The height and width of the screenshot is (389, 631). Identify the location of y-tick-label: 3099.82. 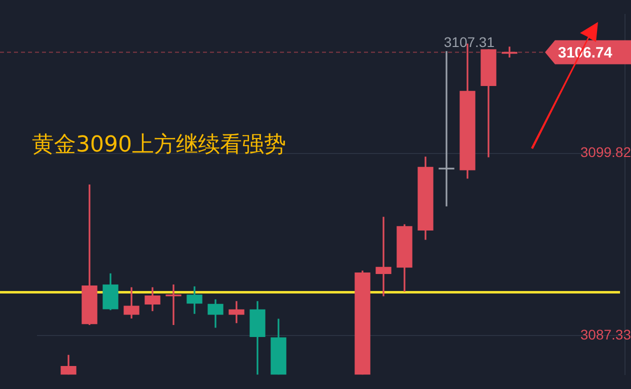
(605, 152).